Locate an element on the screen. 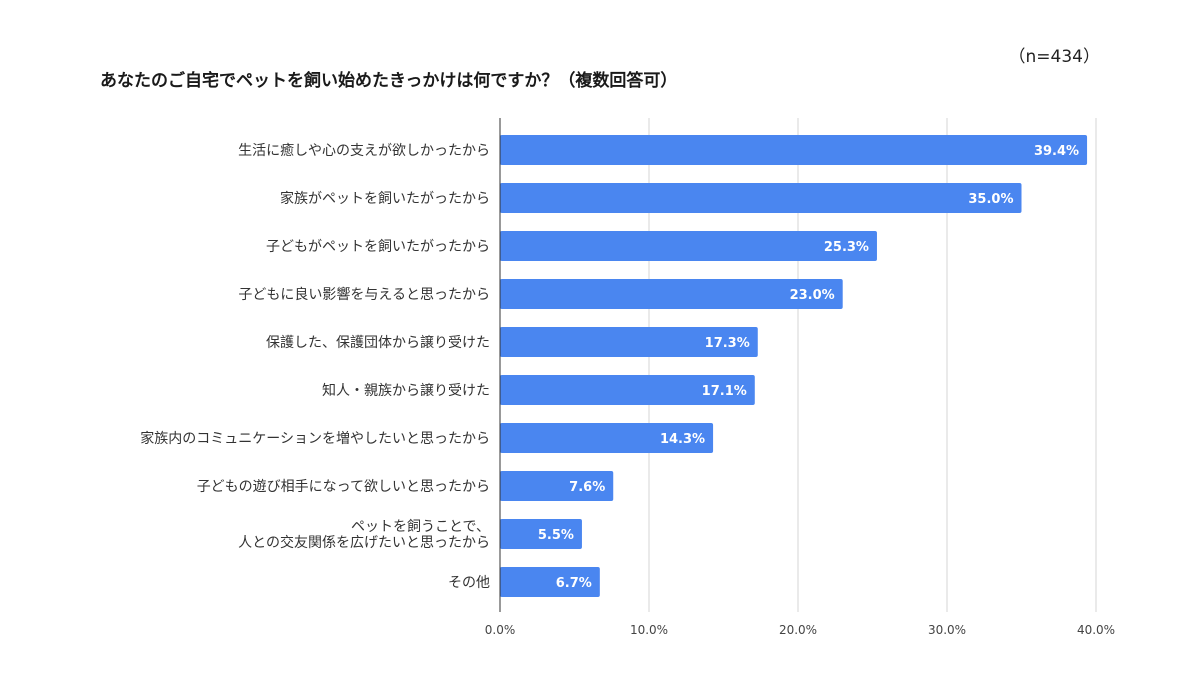  category-label: 子どもの遊び相手になって欲しいと思ったから is located at coordinates (343, 487).